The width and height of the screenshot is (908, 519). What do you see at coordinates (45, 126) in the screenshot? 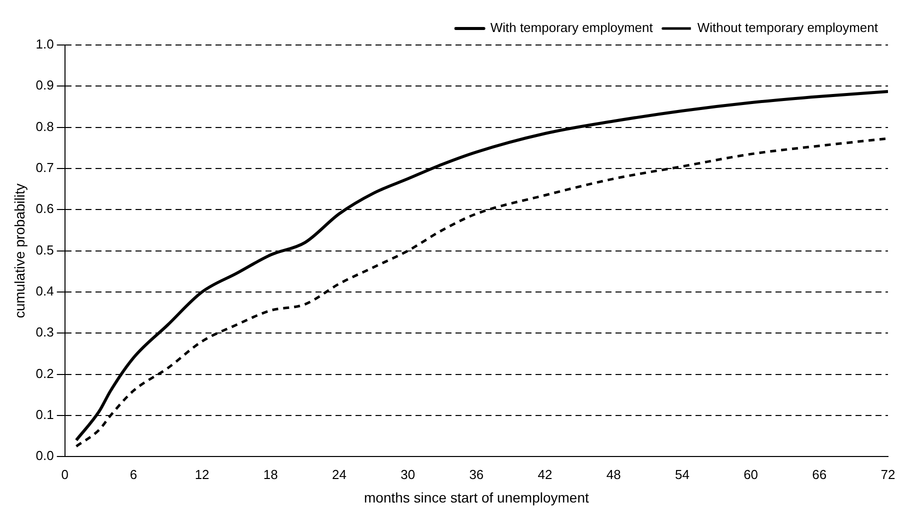
I see `y-tick-label: 0.8` at bounding box center [45, 126].